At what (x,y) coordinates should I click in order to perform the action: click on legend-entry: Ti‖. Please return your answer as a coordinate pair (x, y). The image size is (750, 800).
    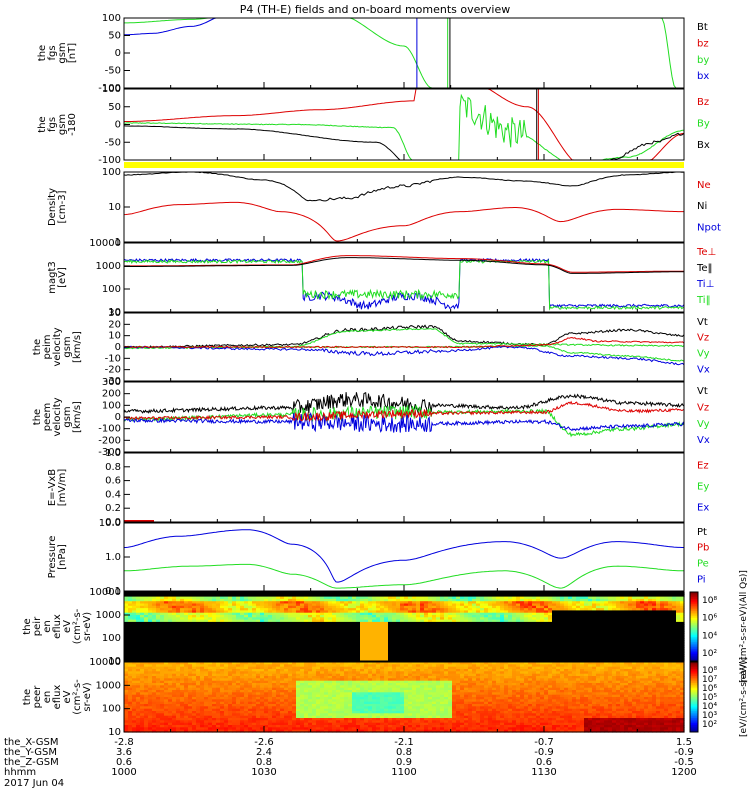
    Looking at the image, I should click on (703, 300).